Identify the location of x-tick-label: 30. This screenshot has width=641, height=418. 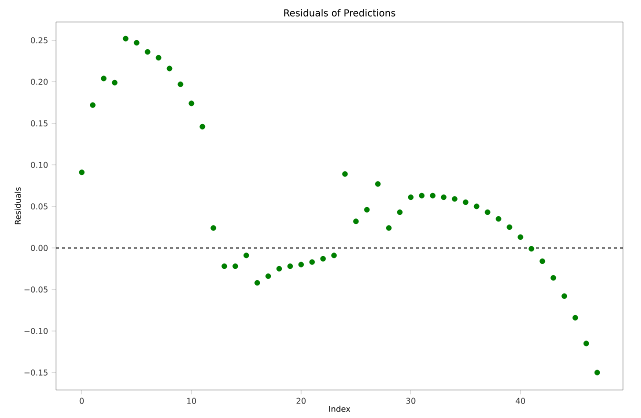
(411, 401).